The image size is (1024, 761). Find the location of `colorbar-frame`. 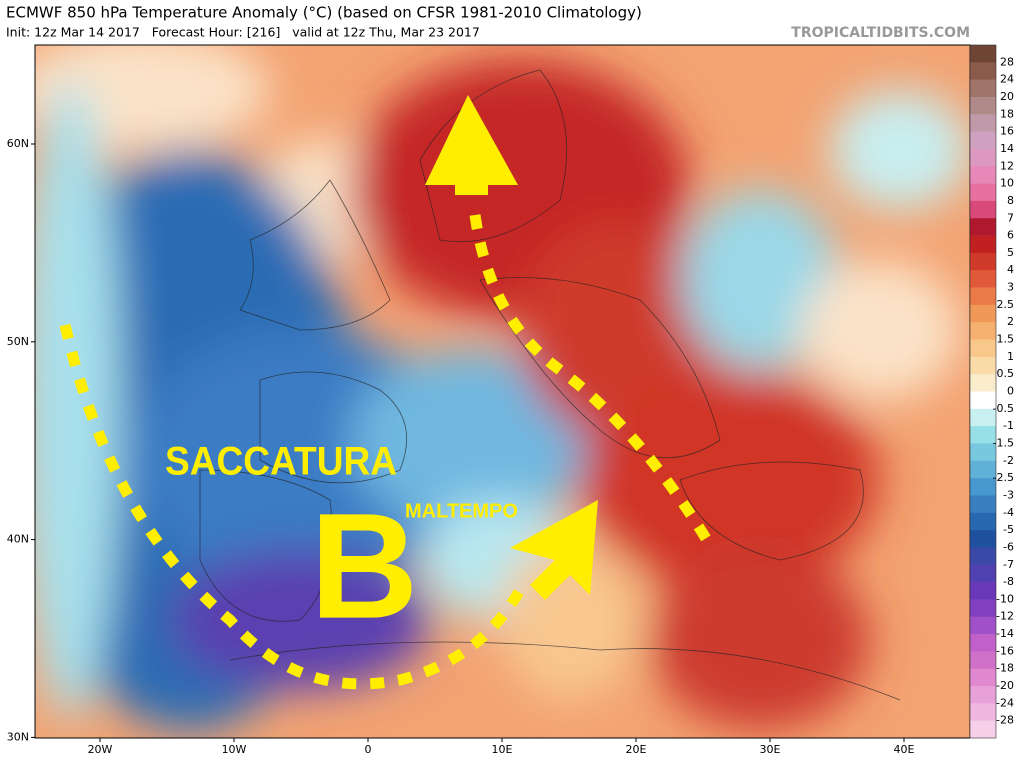

colorbar-frame is located at coordinates (983, 391).